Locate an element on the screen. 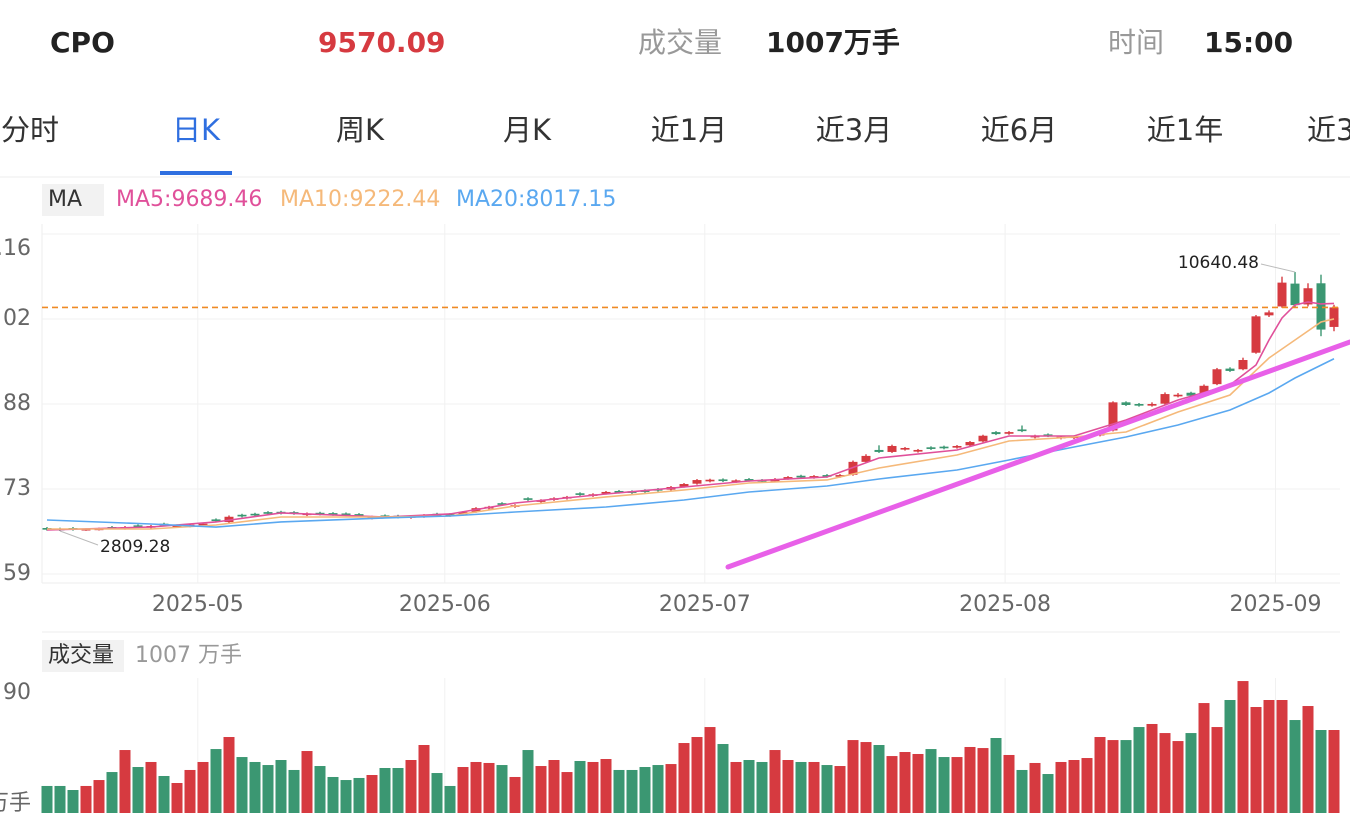 The width and height of the screenshot is (1350, 820). tab: 近3月 is located at coordinates (854, 130).